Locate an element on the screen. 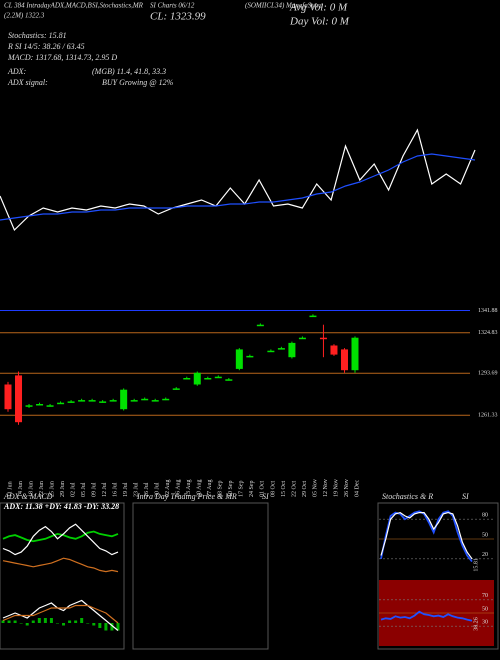 This screenshot has height=660, width=500. adx-signal: BUY Growing @ 12% is located at coordinates (138, 82).